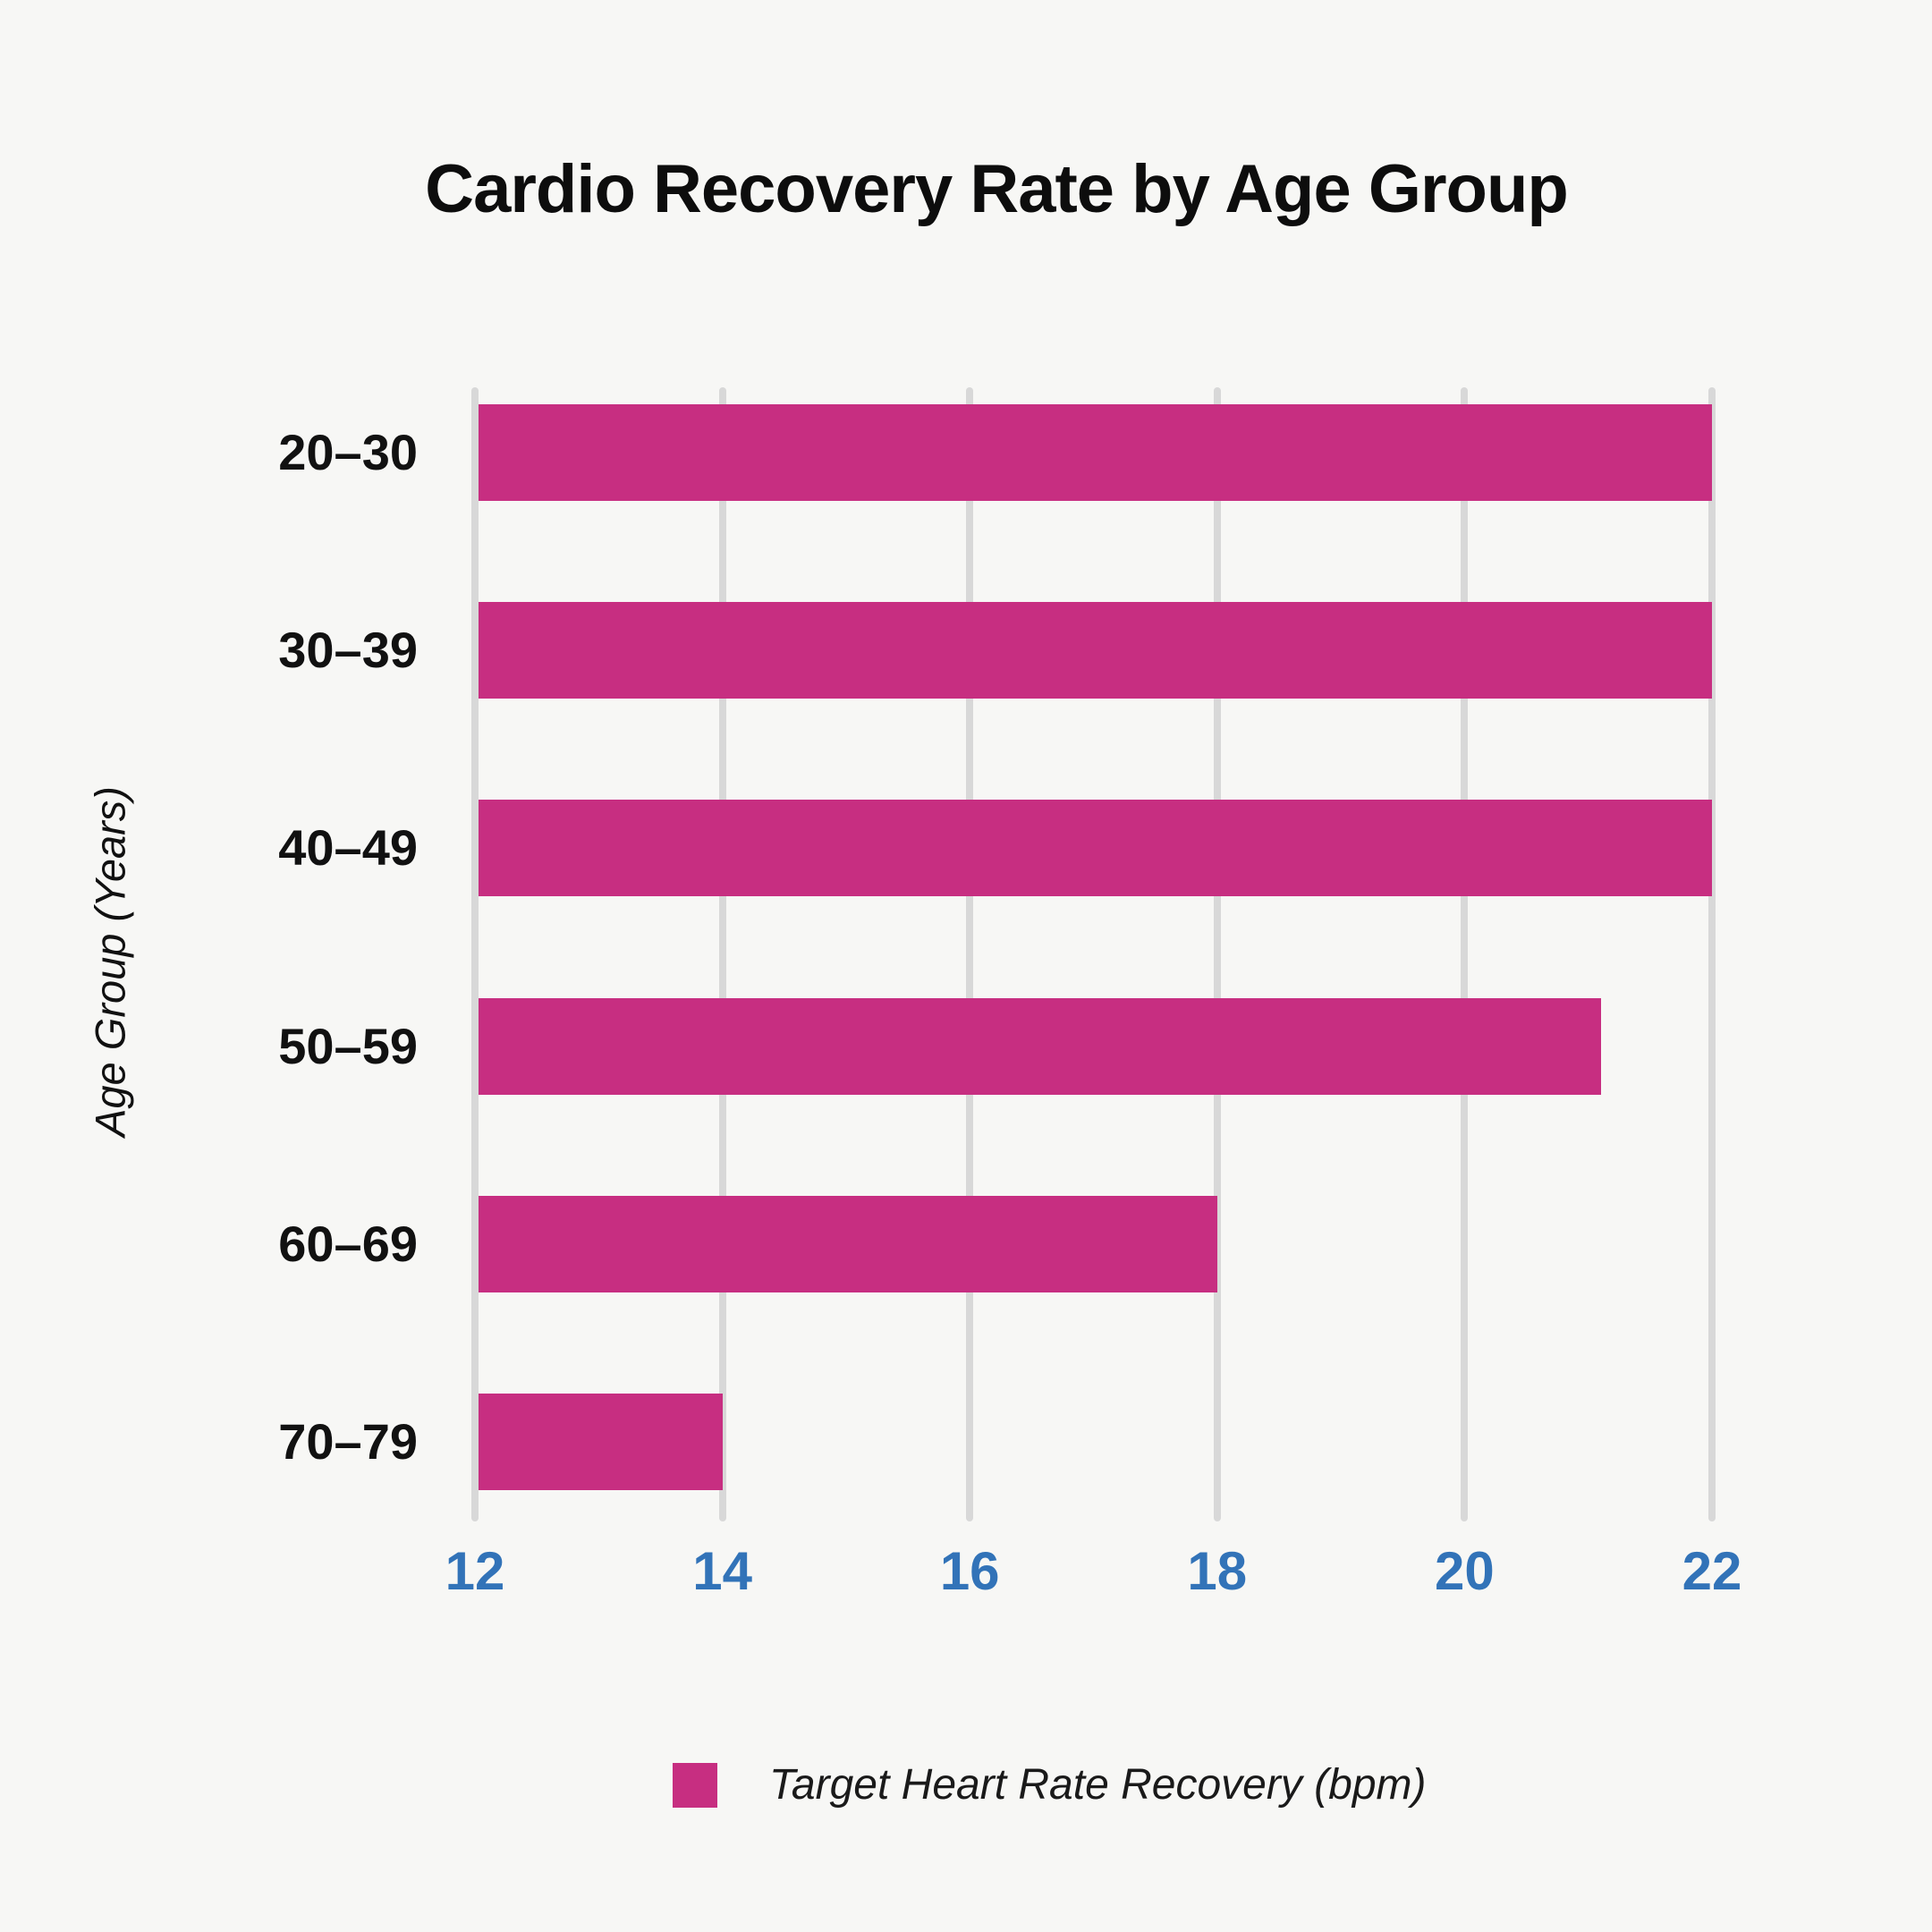  What do you see at coordinates (1098, 1785) in the screenshot?
I see `legend-label: Target Heart Rate Recovery (bpm)` at bounding box center [1098, 1785].